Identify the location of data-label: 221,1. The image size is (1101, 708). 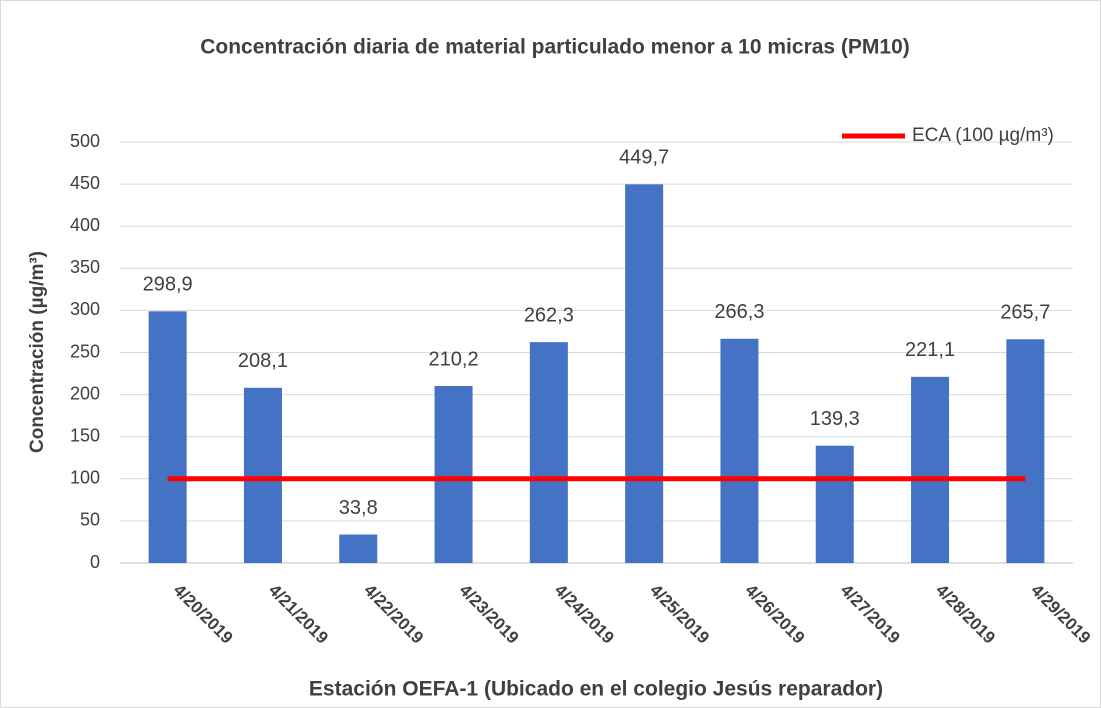
(930, 350).